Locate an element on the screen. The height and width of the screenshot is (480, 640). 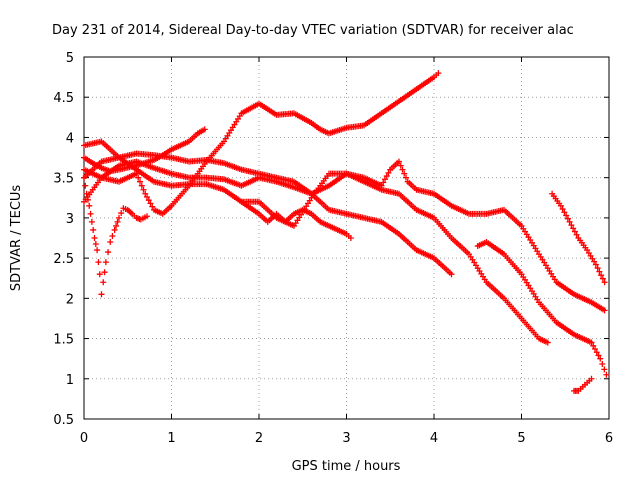
y-tick-label: 1 is located at coordinates (70, 380).